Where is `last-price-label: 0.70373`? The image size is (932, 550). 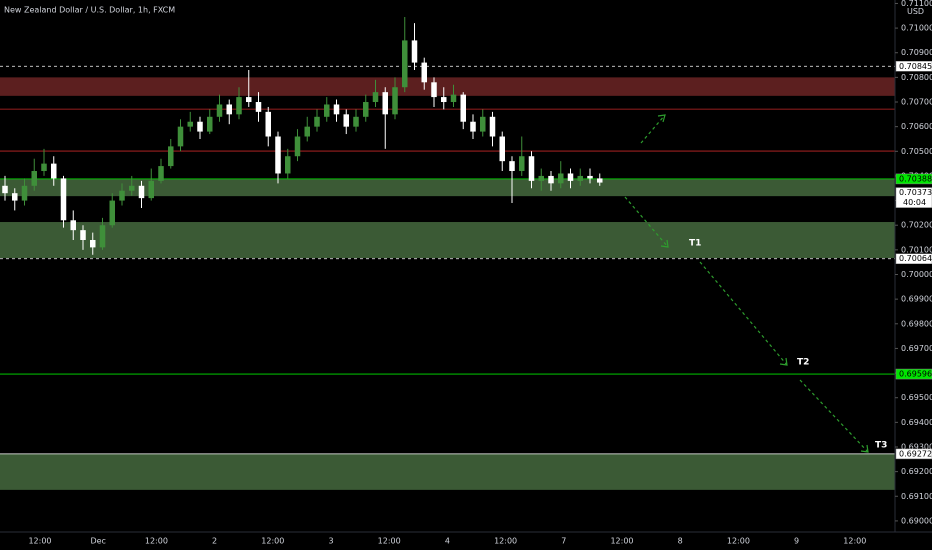
last-price-label: 0.70373 is located at coordinates (915, 192).